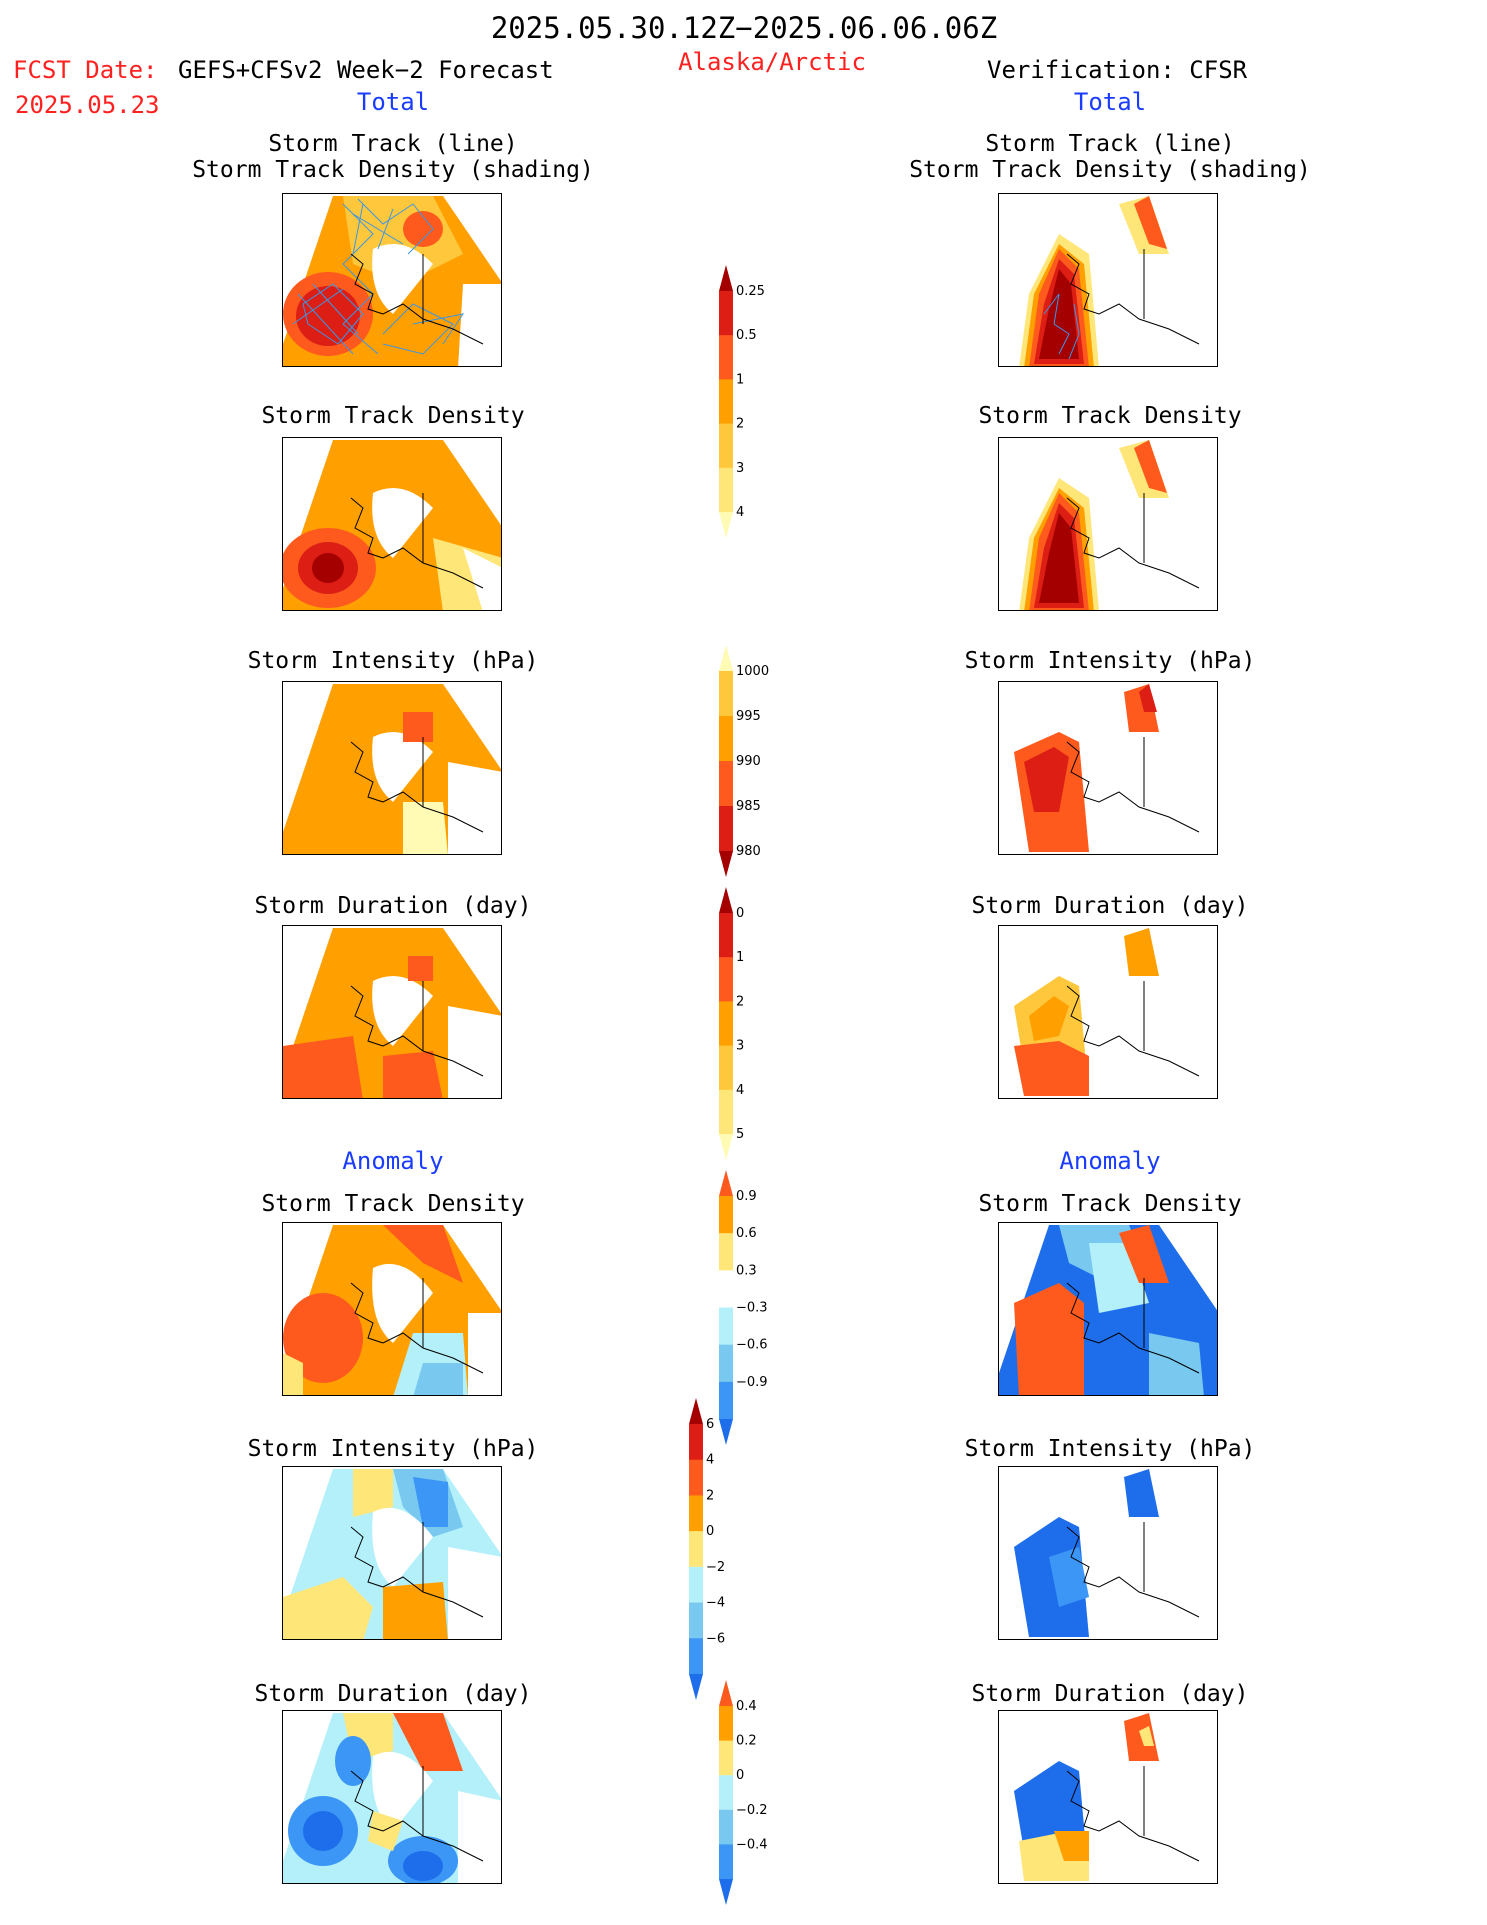 This screenshot has width=1487, height=1925. I want to click on map-anom-duration-verification, so click(1108, 1797).